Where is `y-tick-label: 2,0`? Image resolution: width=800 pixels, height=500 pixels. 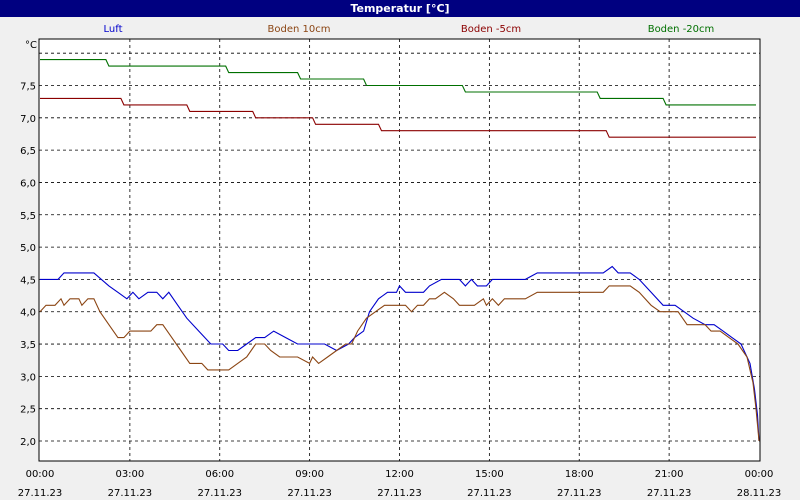
y-tick-label: 2,0 is located at coordinates (28, 442).